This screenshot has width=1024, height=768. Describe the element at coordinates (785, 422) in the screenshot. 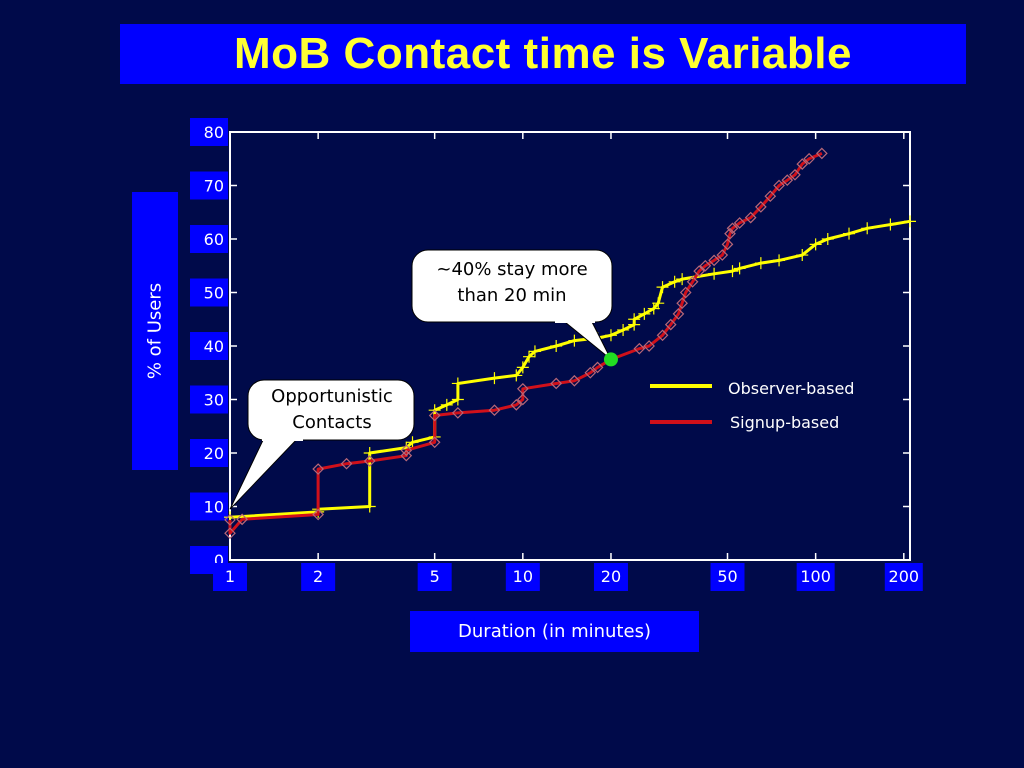

I see `legend-signup-label: Signup-based` at that location.